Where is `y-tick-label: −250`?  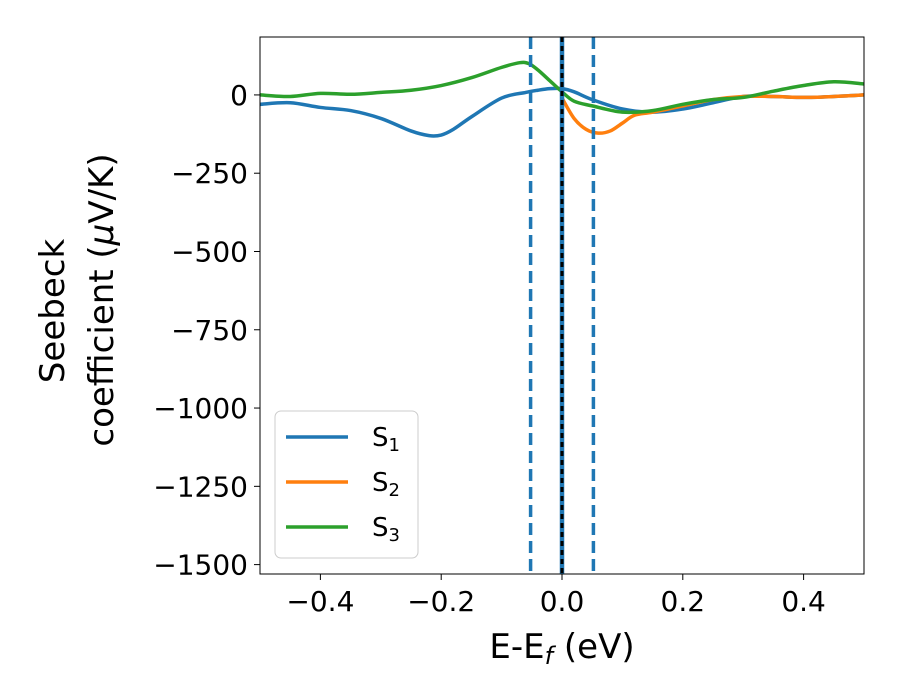
y-tick-label: −250 is located at coordinates (209, 173).